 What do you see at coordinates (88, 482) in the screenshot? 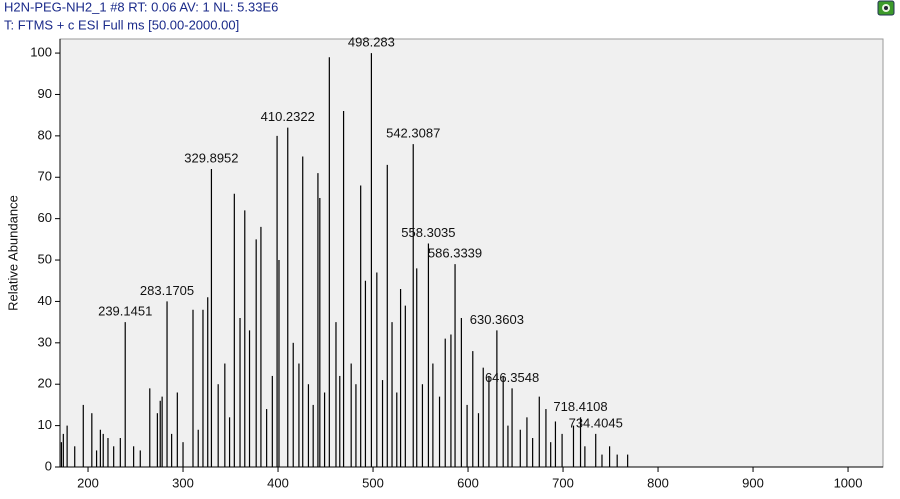
I see `x-tick-label: 200` at bounding box center [88, 482].